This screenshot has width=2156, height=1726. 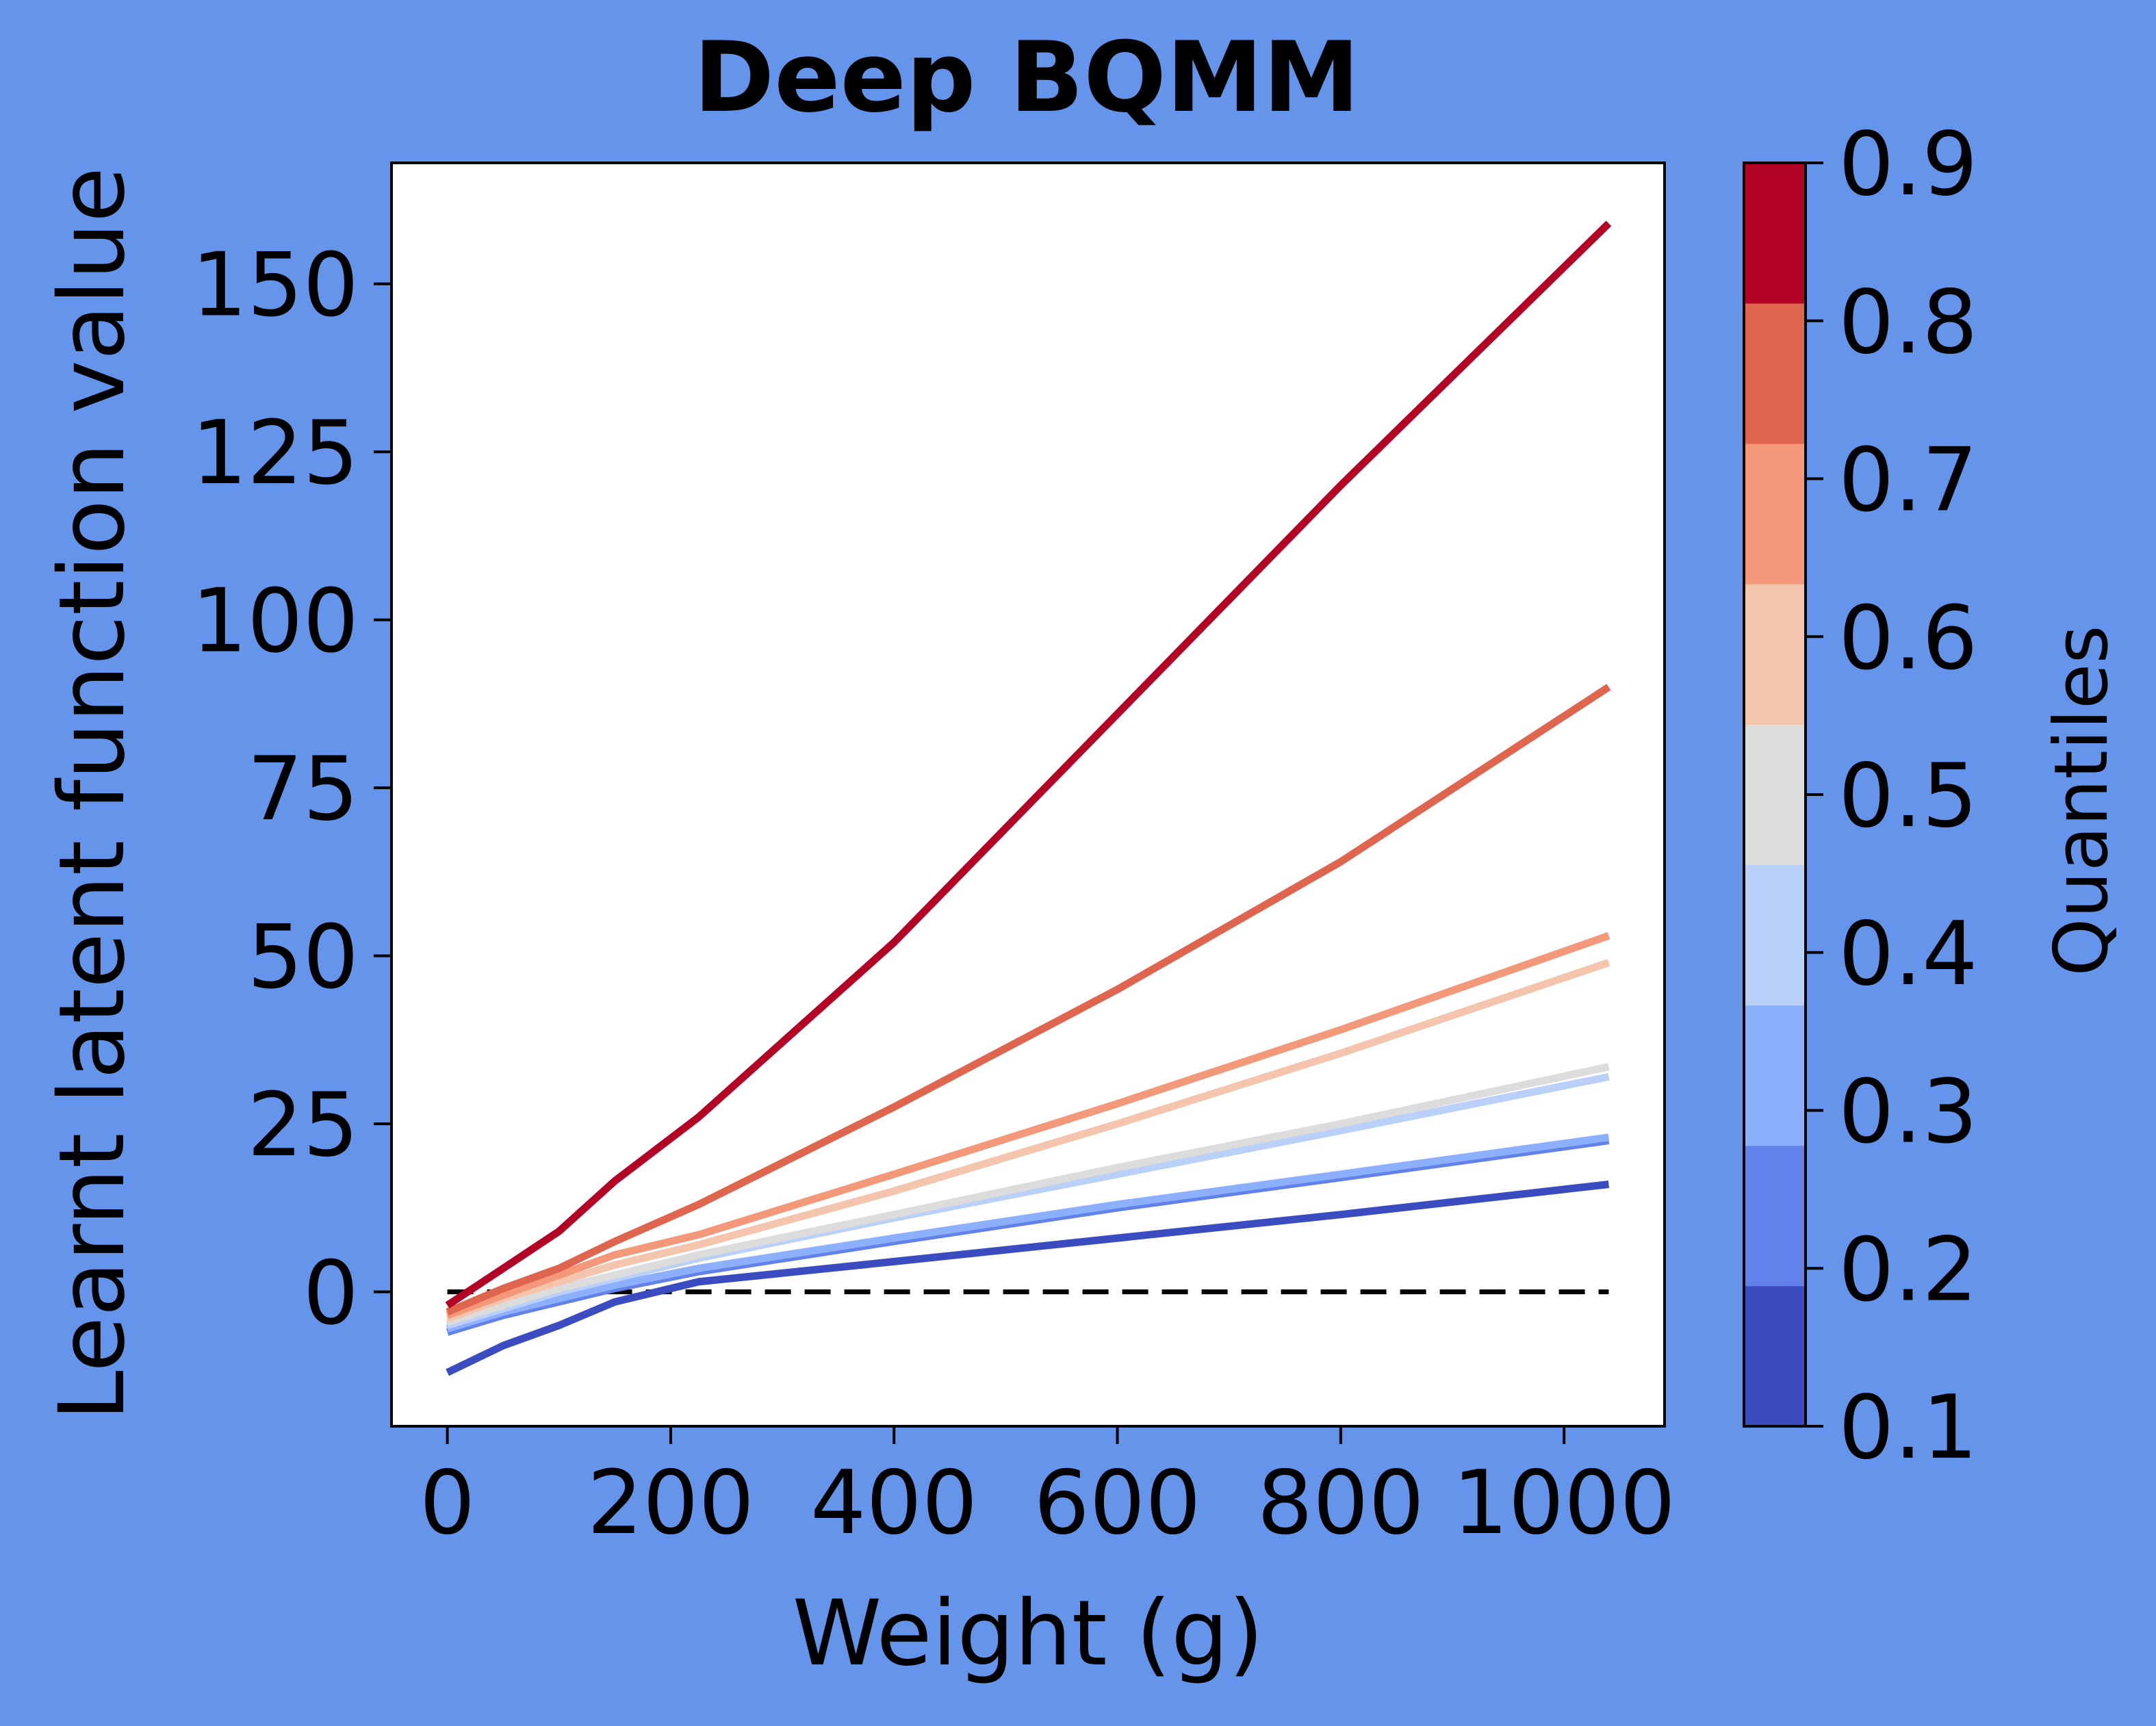 What do you see at coordinates (1908, 1270) in the screenshot?
I see `colorbar-tick-label: 0.2` at bounding box center [1908, 1270].